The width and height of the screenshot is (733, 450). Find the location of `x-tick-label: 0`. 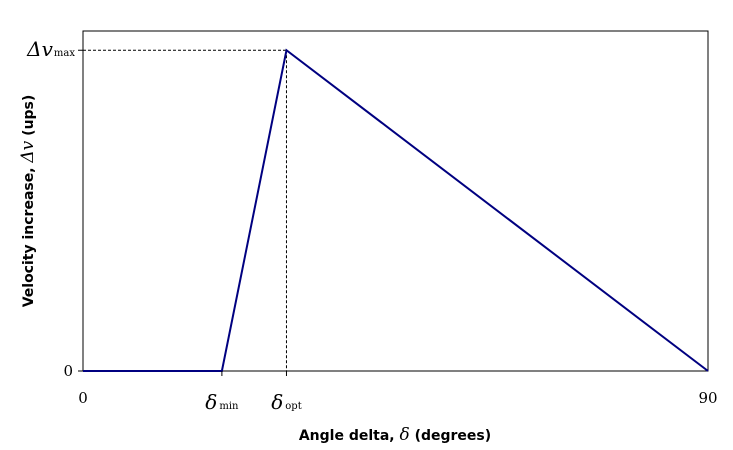

x-tick-label: 0 is located at coordinates (83, 398).